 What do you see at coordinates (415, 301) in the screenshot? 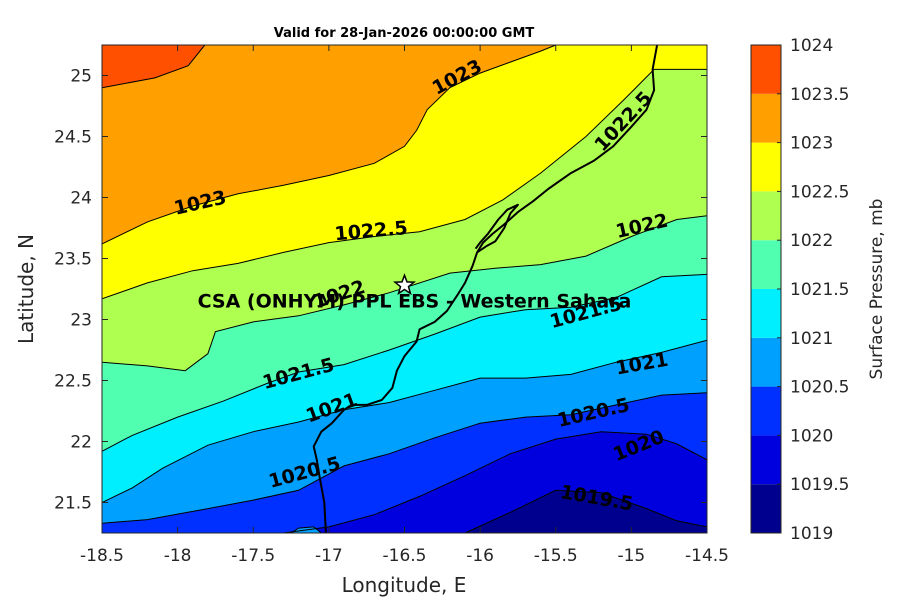
I see `station-label: CSA (ONHYM) PPL EBS - Western Sahara` at bounding box center [415, 301].